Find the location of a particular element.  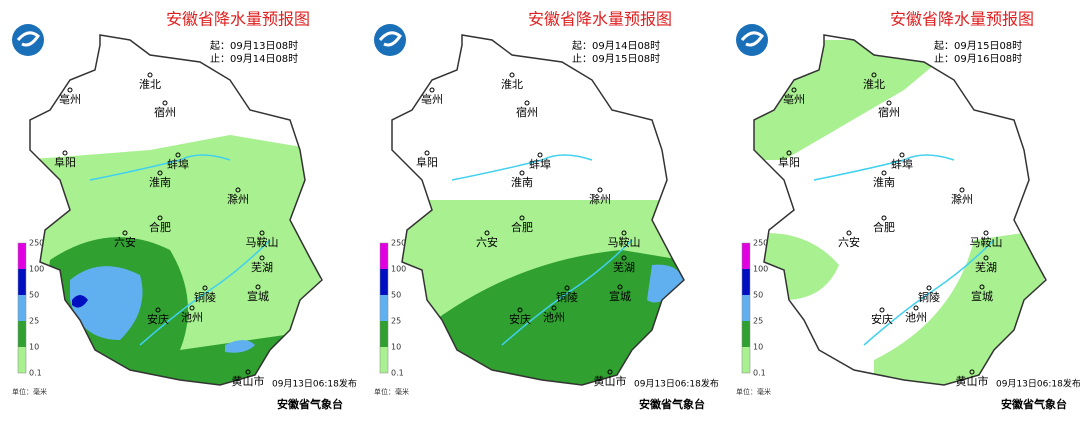

legend-tick: 100 is located at coordinates (36, 269).